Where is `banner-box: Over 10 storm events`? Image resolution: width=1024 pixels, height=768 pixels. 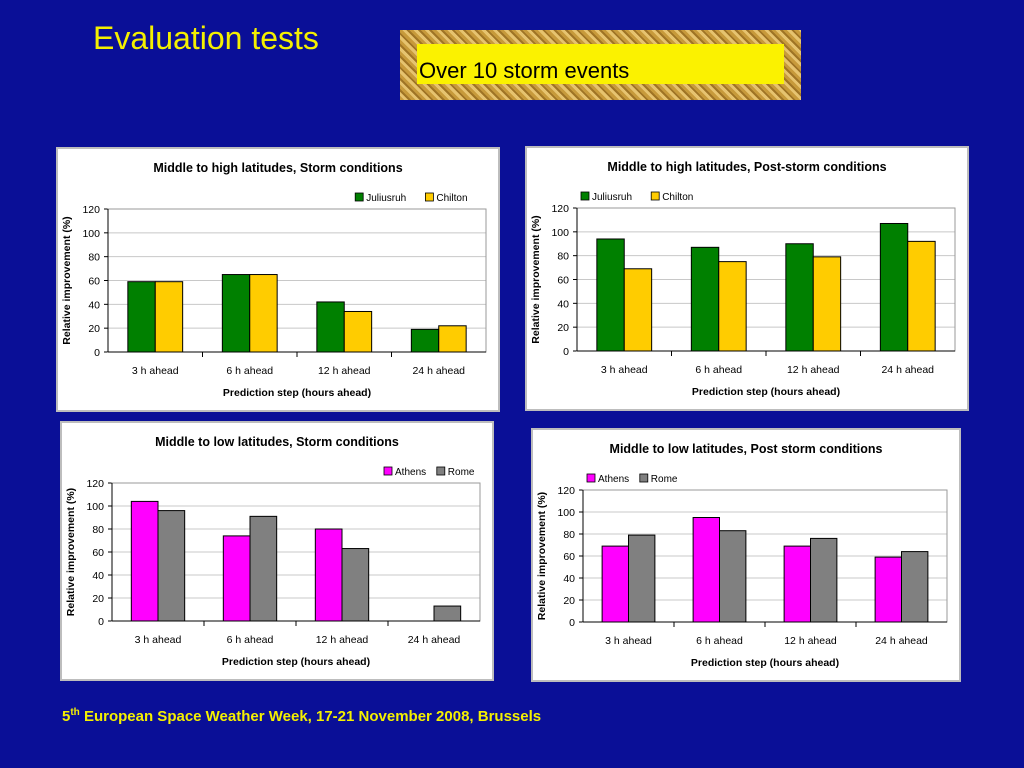 banner-box: Over 10 storm events is located at coordinates (600, 64).